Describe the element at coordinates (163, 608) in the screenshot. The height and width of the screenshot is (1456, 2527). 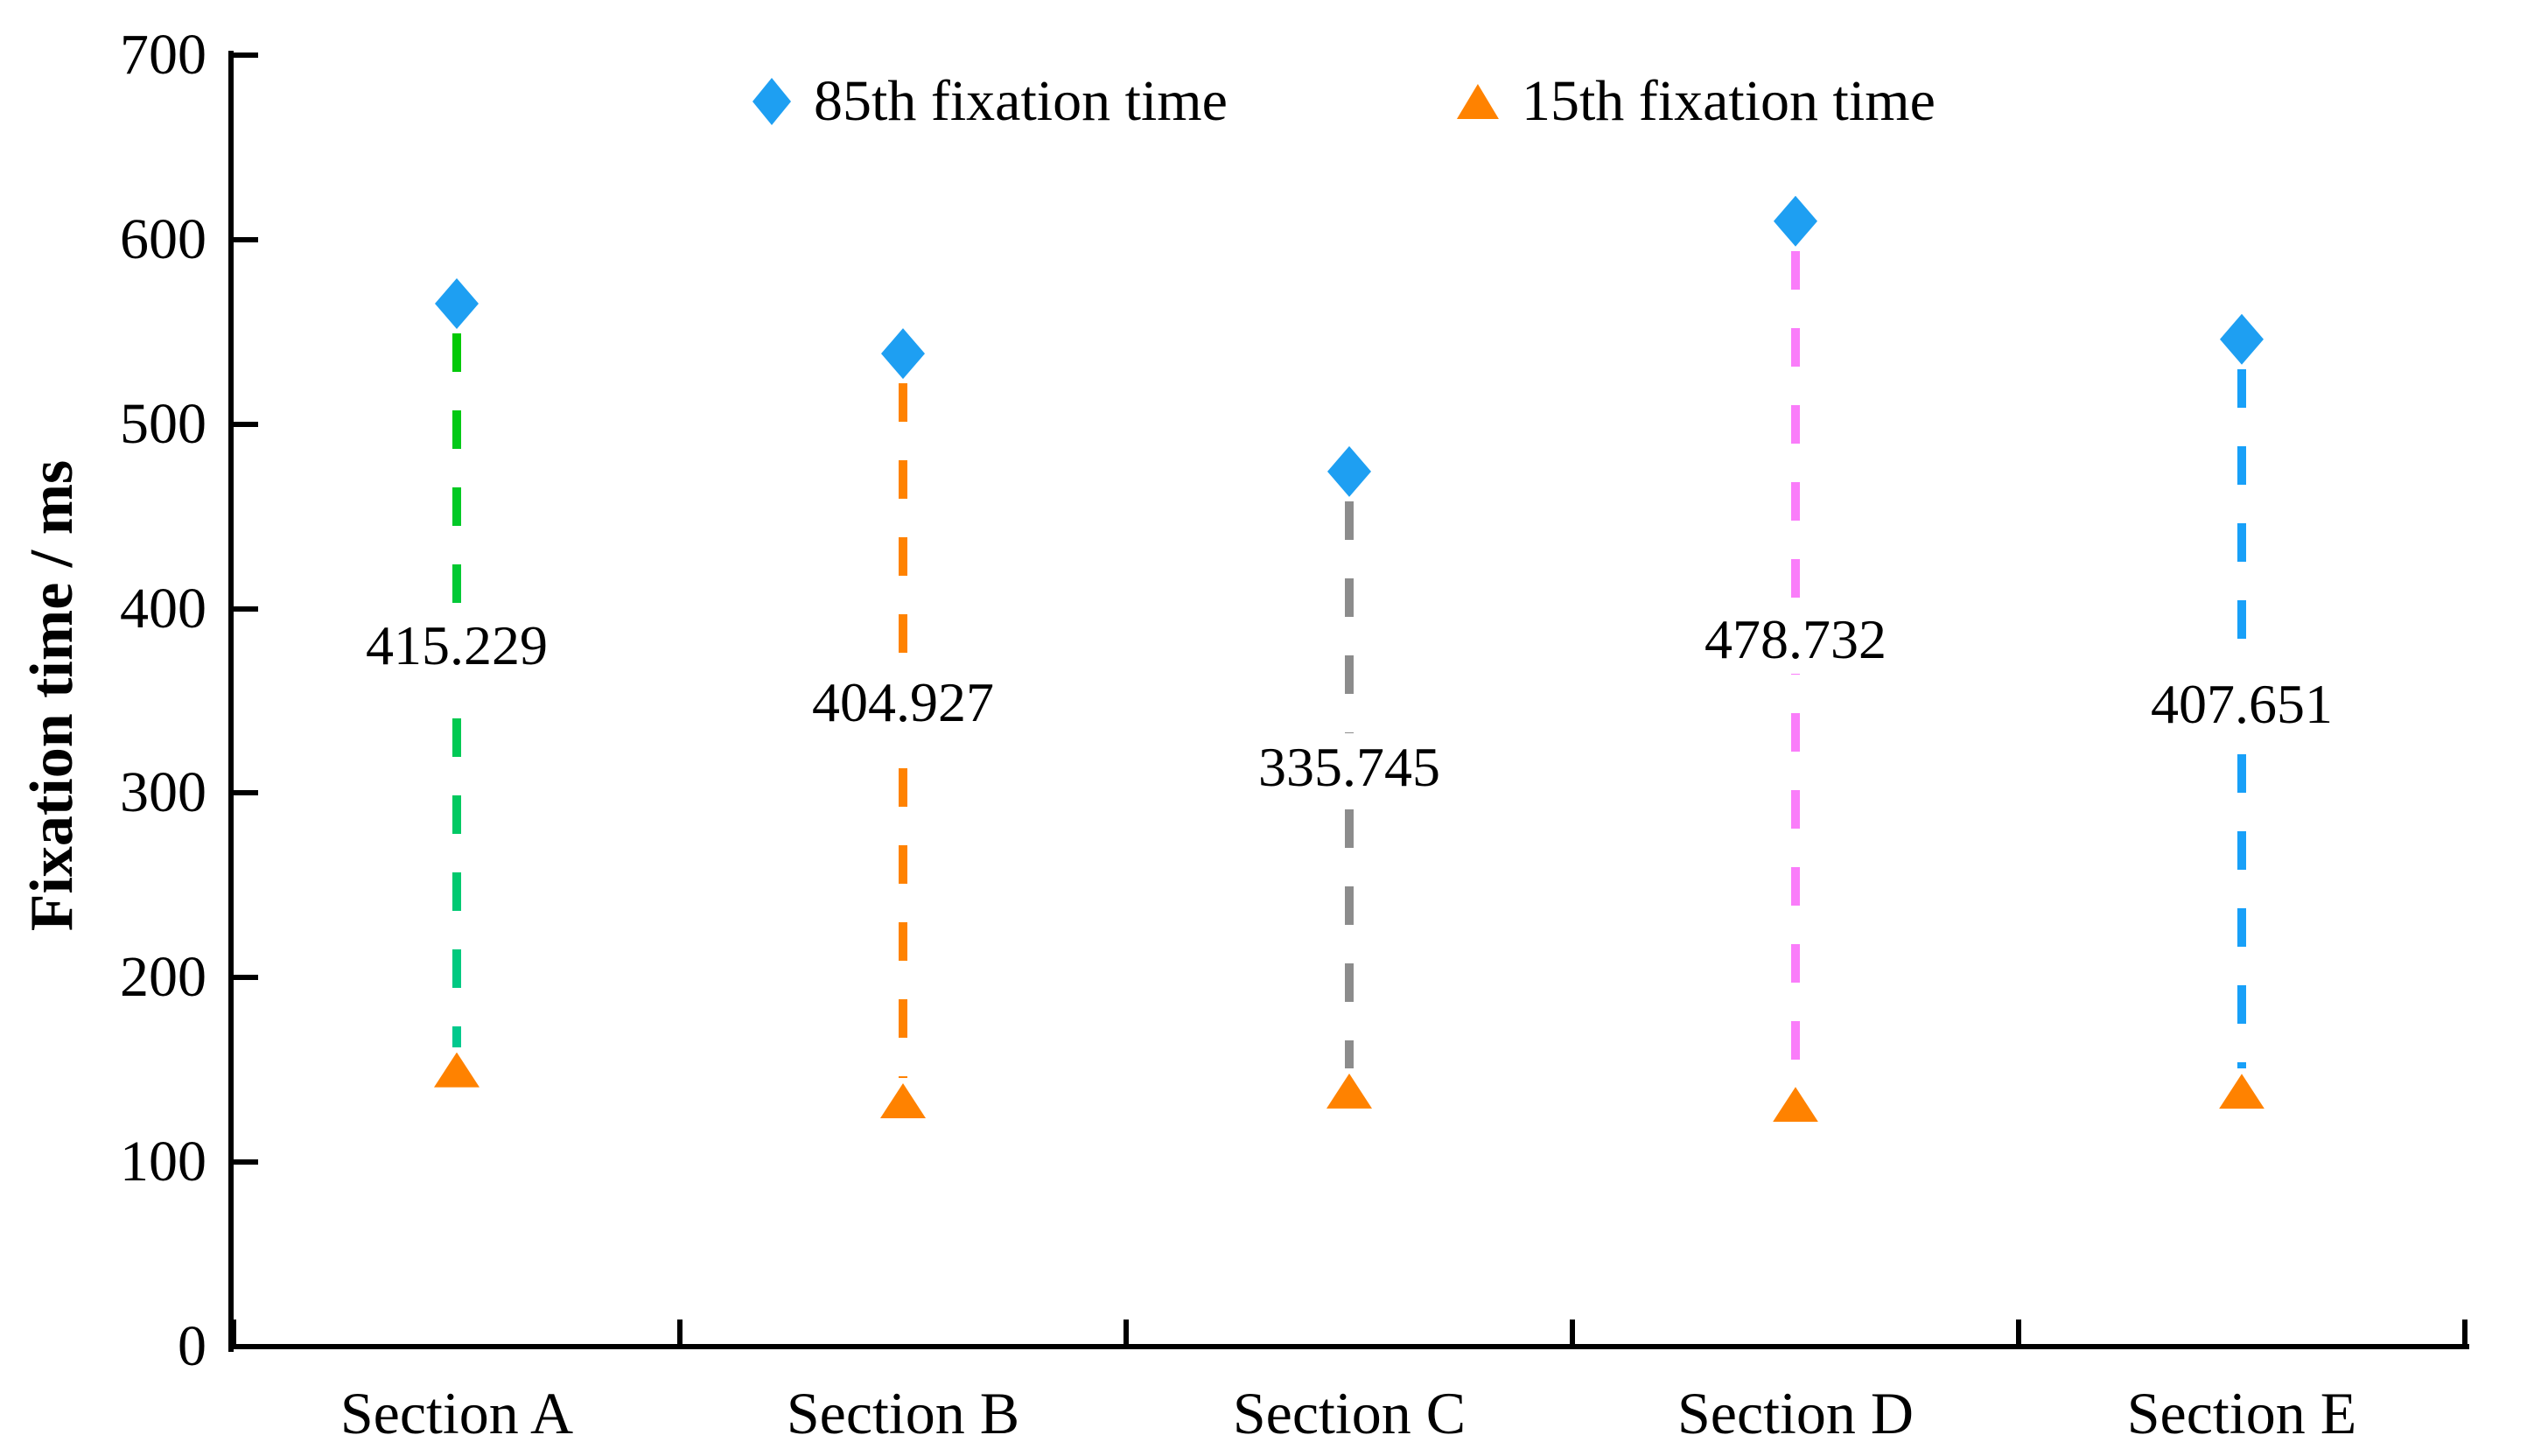
I see `y-tick-label: 400` at that location.